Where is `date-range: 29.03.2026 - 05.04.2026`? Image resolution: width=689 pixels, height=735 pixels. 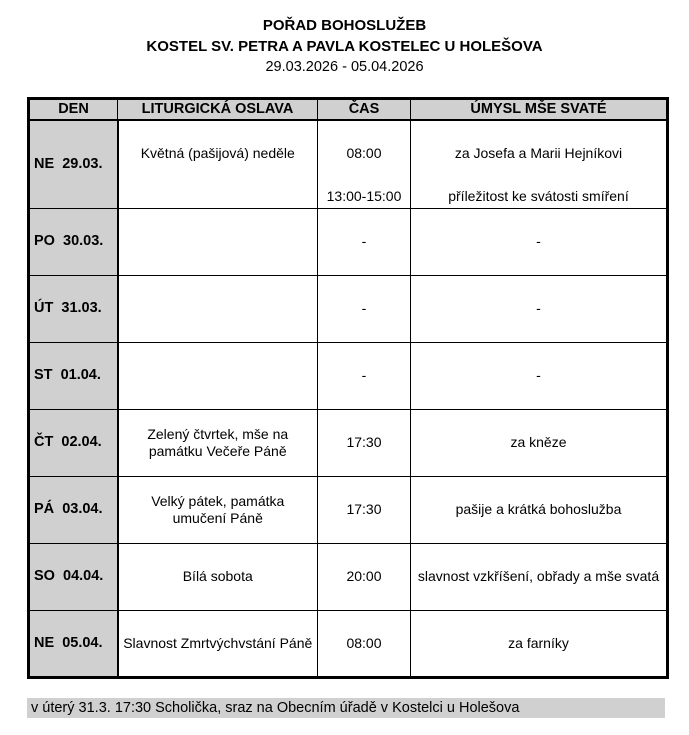
date-range: 29.03.2026 - 05.04.2026 is located at coordinates (344, 67).